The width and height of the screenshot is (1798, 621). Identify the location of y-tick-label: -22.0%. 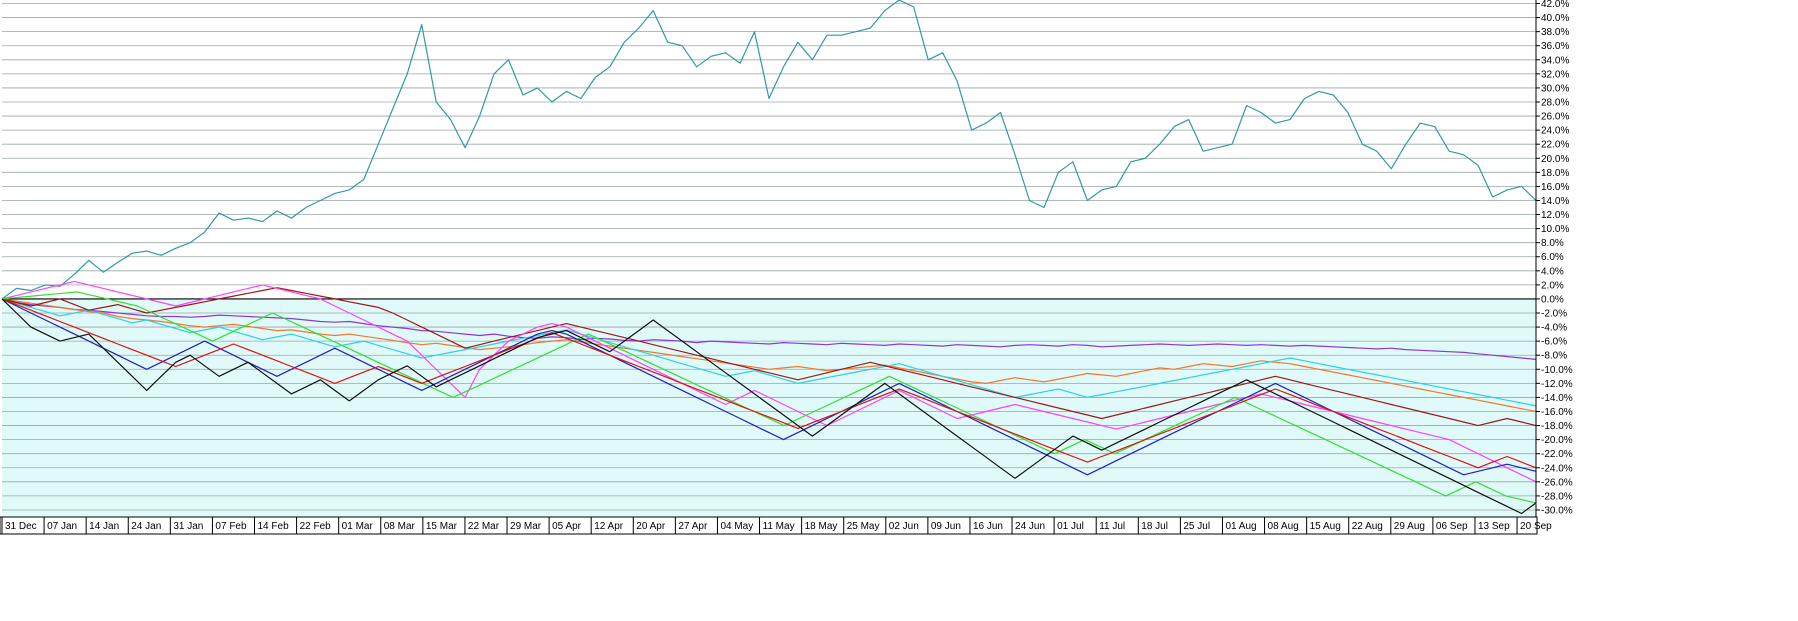
(1557, 454).